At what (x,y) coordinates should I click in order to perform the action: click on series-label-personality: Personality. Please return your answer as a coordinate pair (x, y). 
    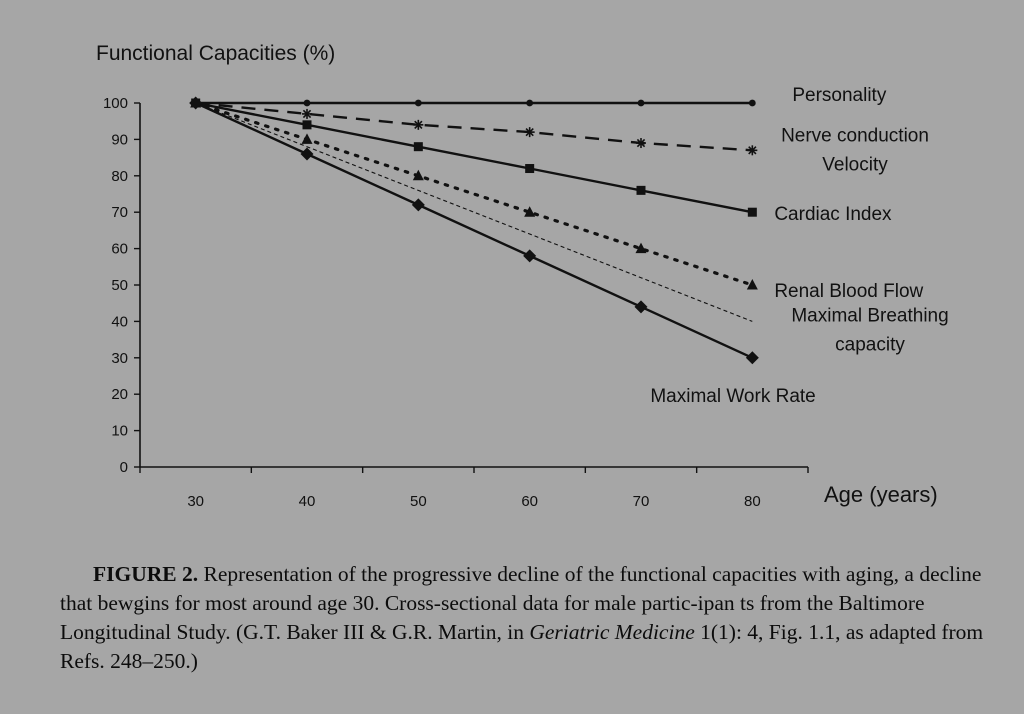
    Looking at the image, I should click on (839, 95).